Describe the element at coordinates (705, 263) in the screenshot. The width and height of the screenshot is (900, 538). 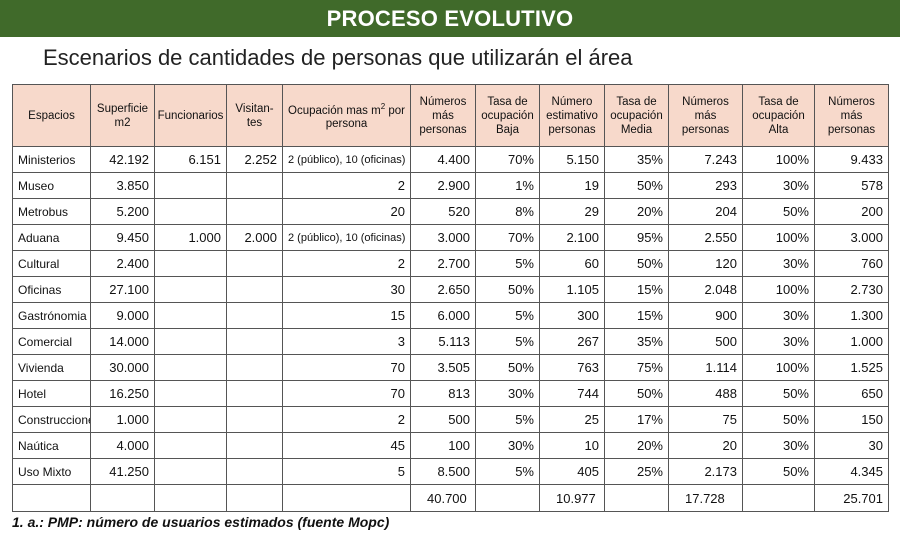
I see `table-cell: 120` at that location.